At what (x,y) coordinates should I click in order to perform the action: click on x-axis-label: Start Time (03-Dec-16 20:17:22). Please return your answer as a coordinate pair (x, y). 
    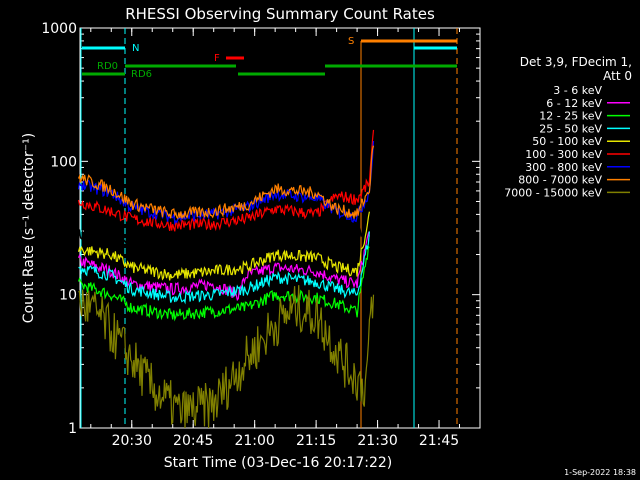
    Looking at the image, I should click on (278, 463).